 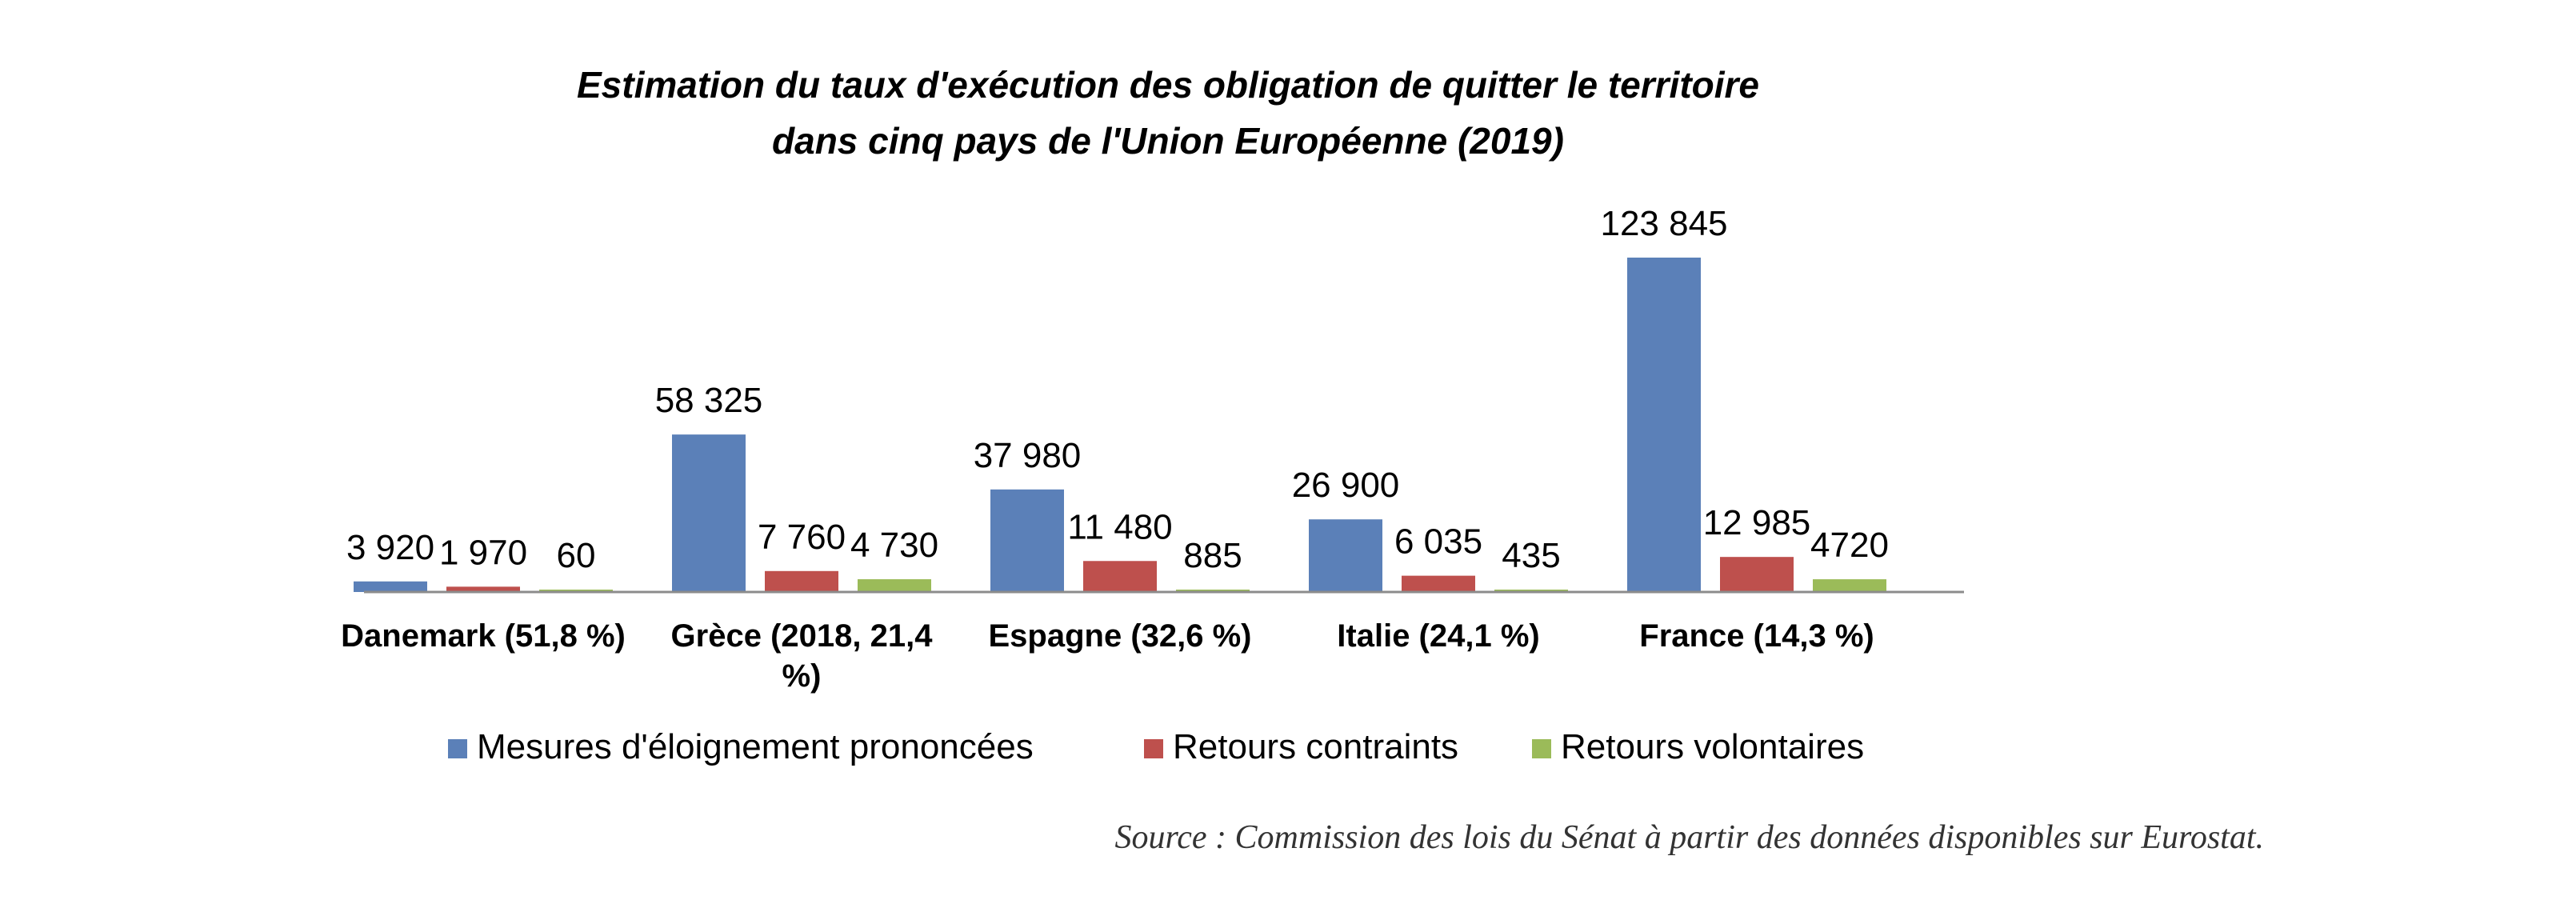 I want to click on data-label-3-3: 885, so click(x=1212, y=555).